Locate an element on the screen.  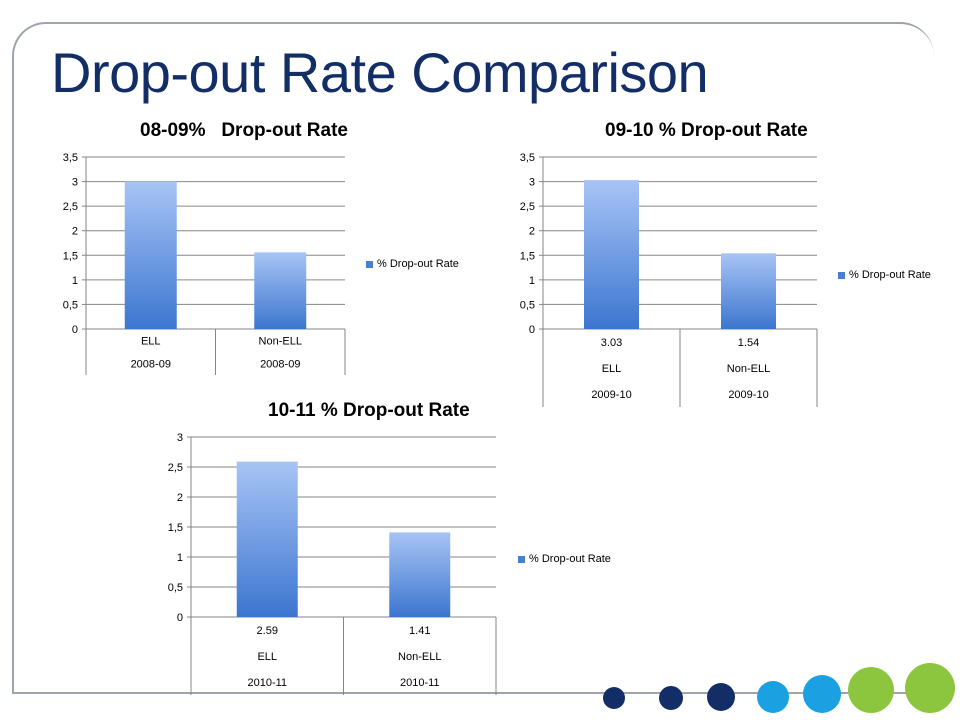
chart-title-1011: 10-11 % Drop-out Rate is located at coordinates (369, 410).